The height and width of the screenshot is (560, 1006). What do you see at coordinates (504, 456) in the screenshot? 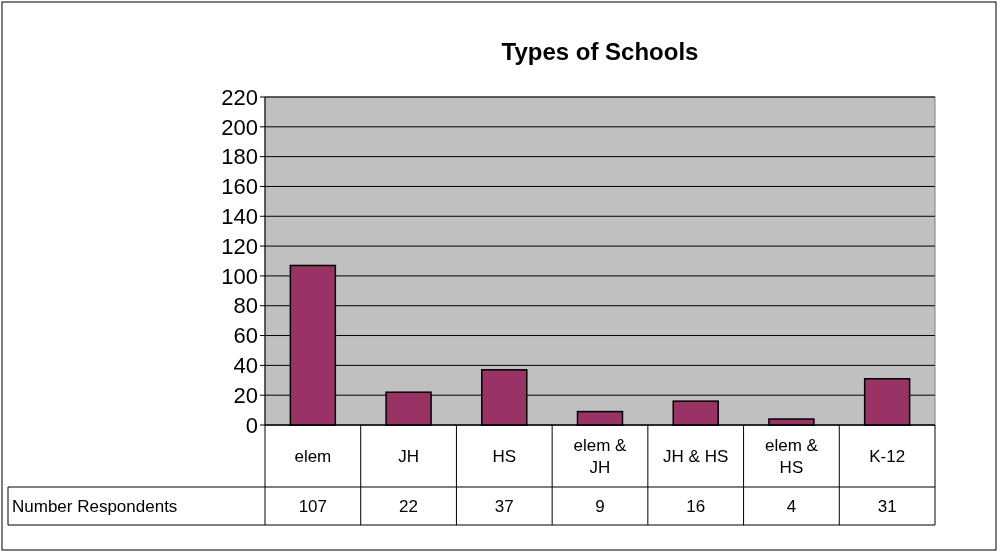
I see `x-tick-label: HS` at bounding box center [504, 456].